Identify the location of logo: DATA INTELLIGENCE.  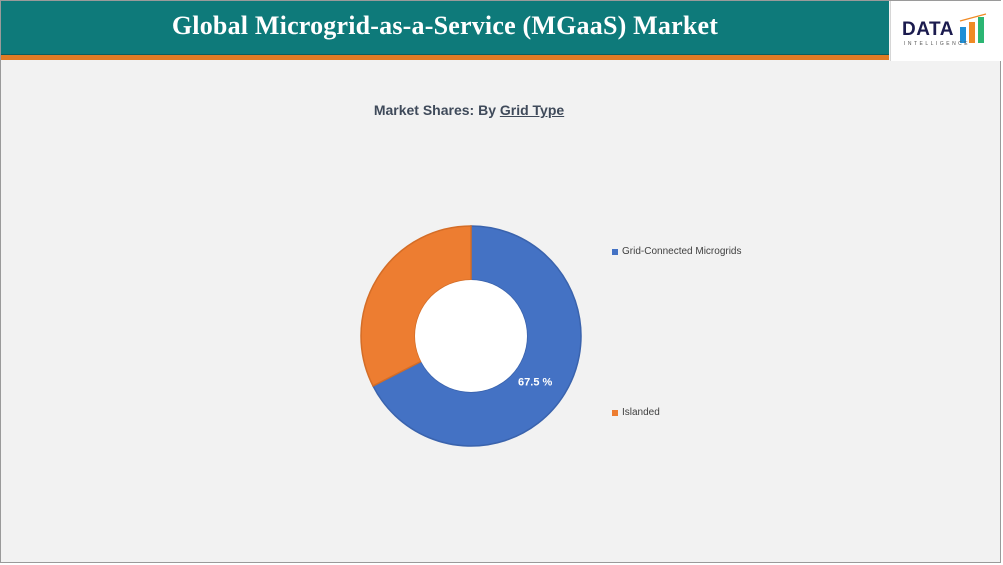
(946, 31).